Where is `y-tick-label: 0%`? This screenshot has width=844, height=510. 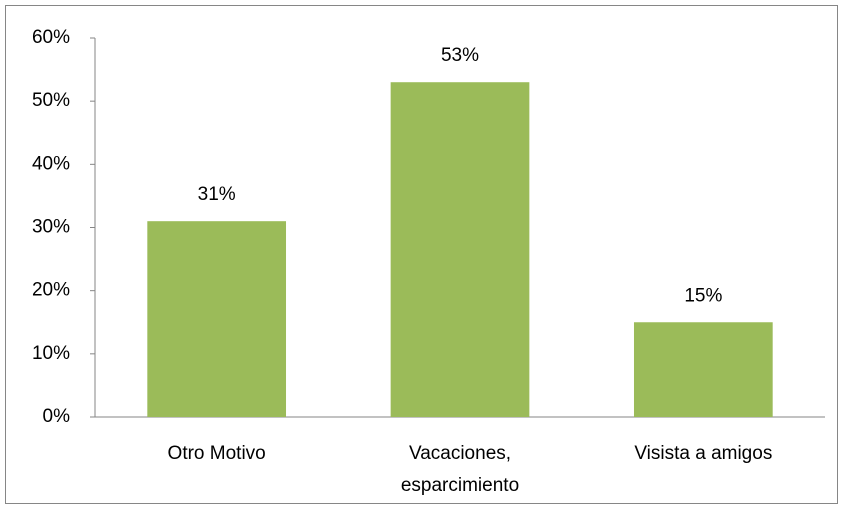 y-tick-label: 0% is located at coordinates (57, 416).